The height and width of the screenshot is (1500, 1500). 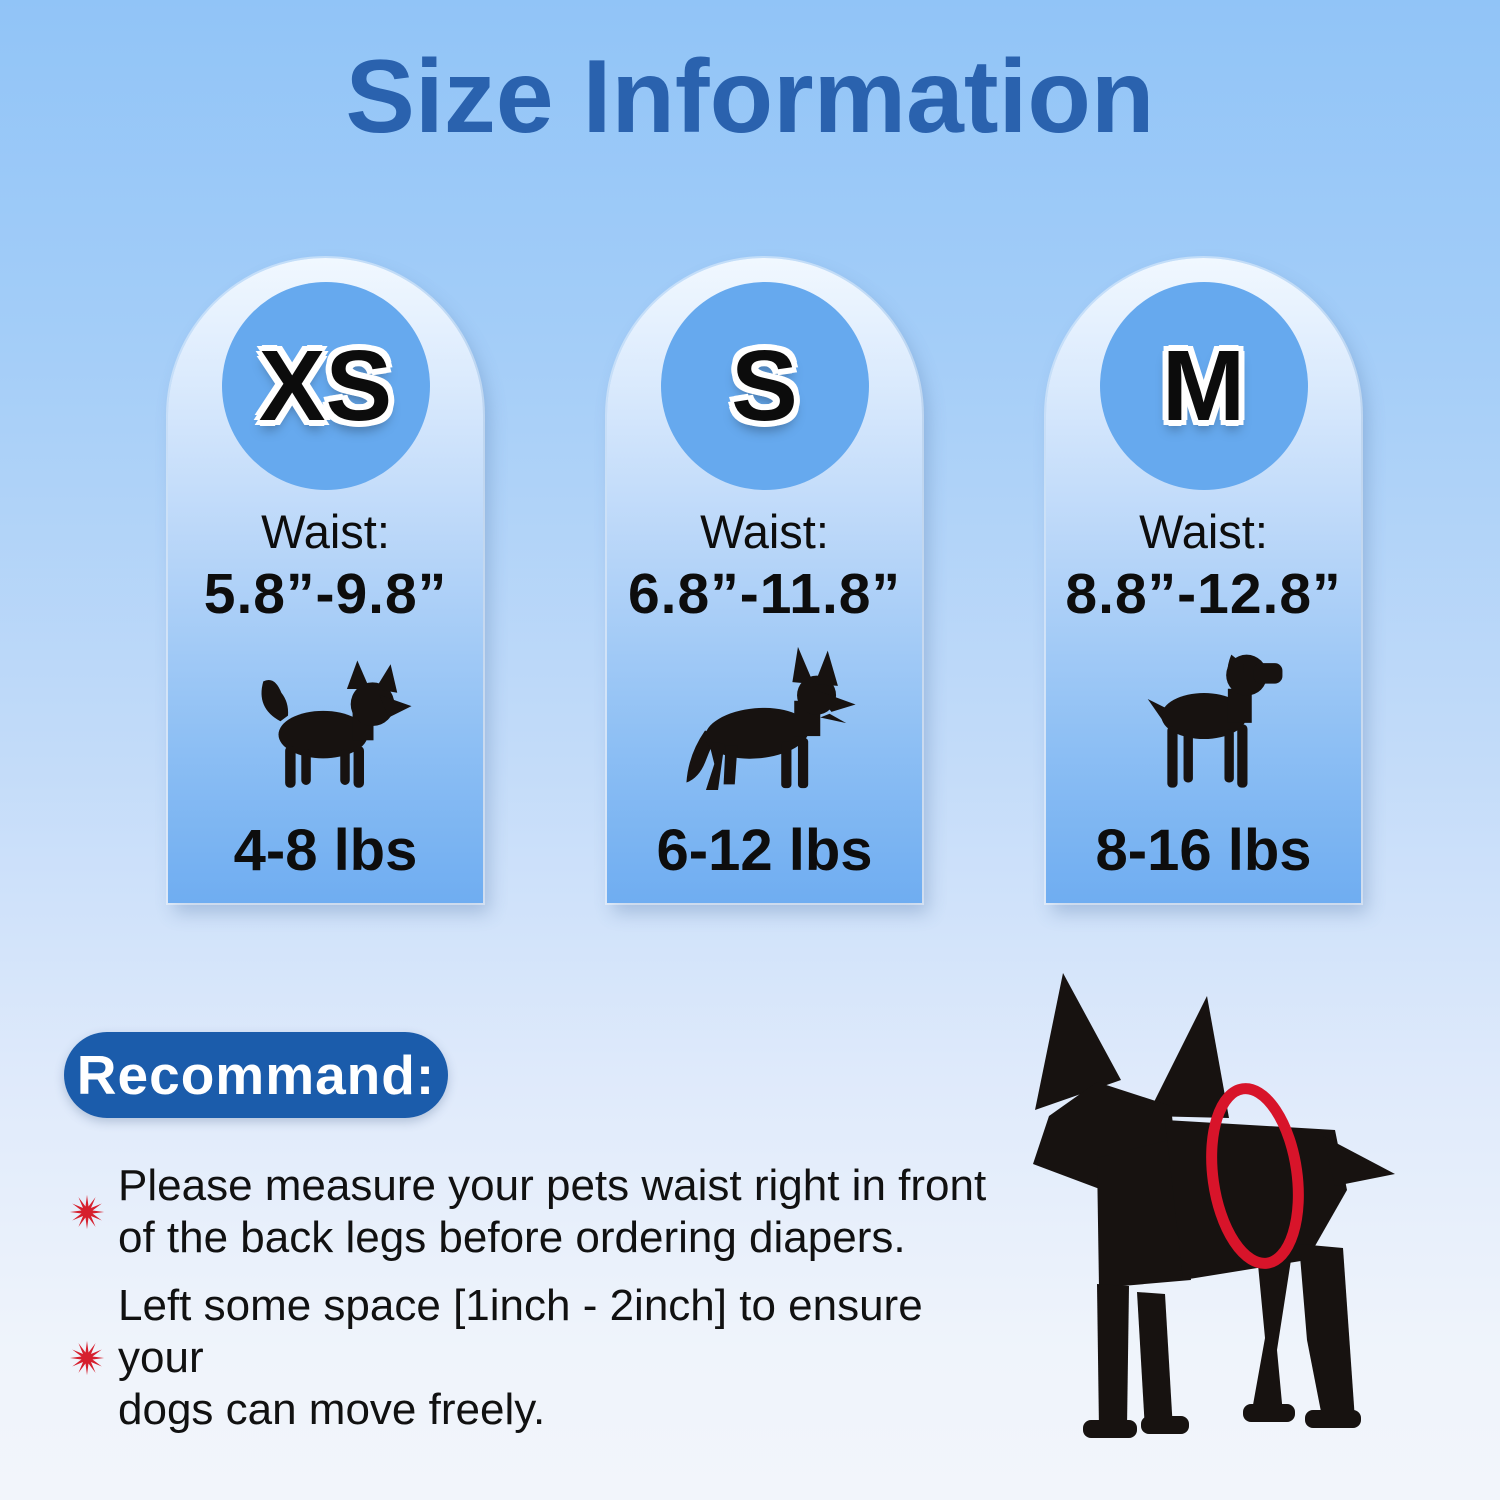 What do you see at coordinates (750, 97) in the screenshot?
I see `page-title: Size Information` at bounding box center [750, 97].